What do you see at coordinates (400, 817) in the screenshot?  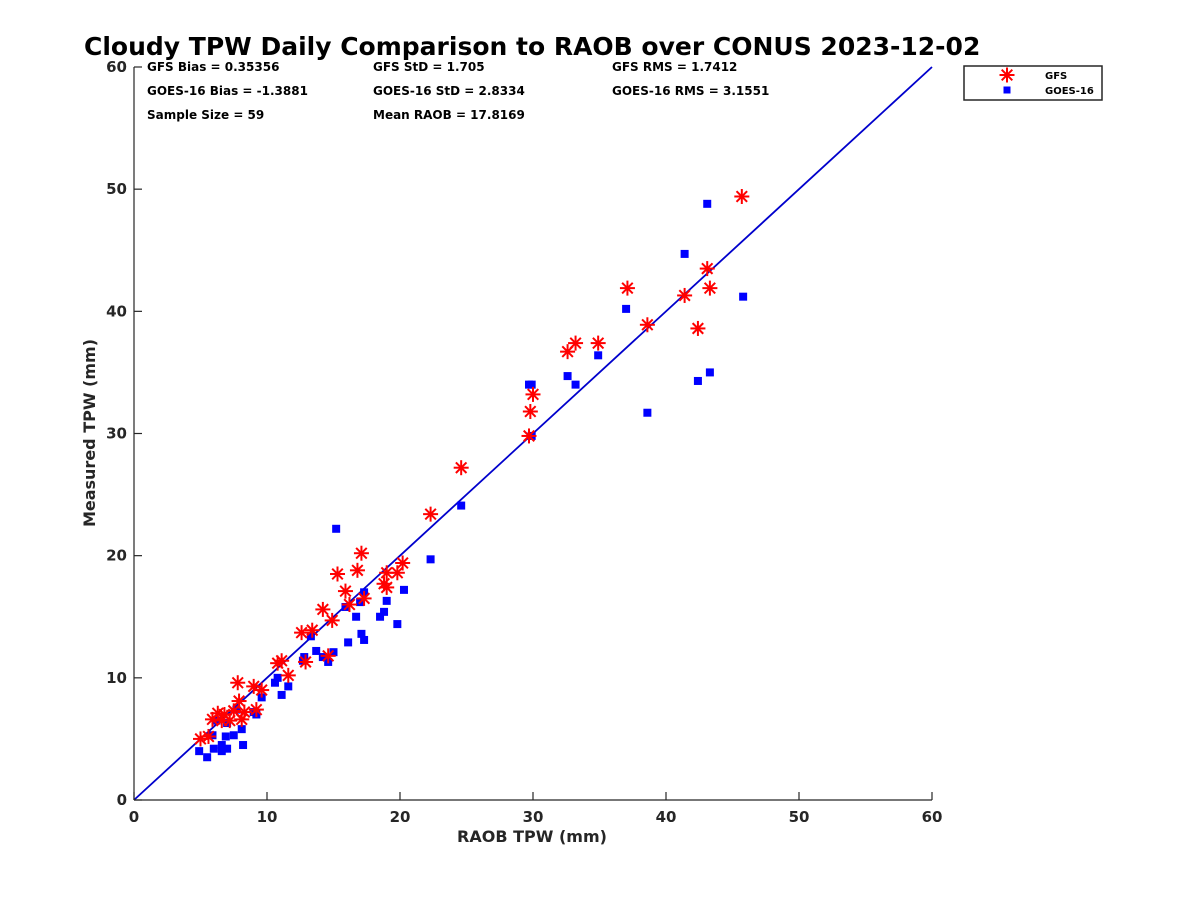 I see `x-tick-label: 20` at bounding box center [400, 817].